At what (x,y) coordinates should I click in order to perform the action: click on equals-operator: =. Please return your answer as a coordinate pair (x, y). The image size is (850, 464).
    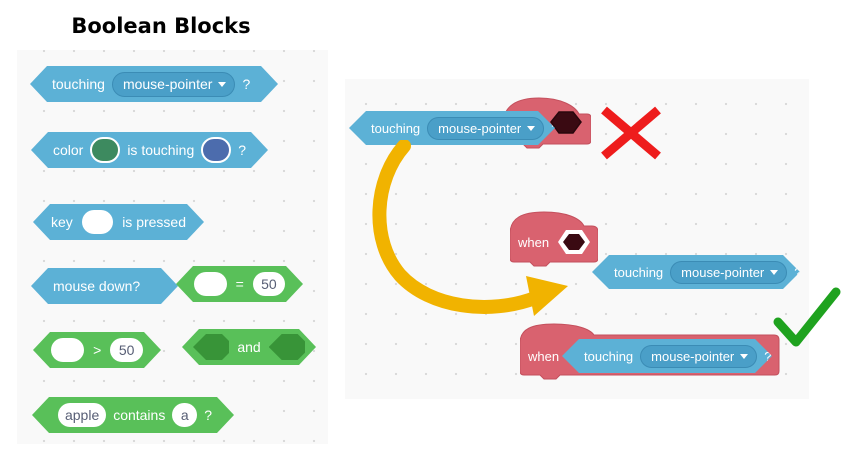
    Looking at the image, I should click on (239, 284).